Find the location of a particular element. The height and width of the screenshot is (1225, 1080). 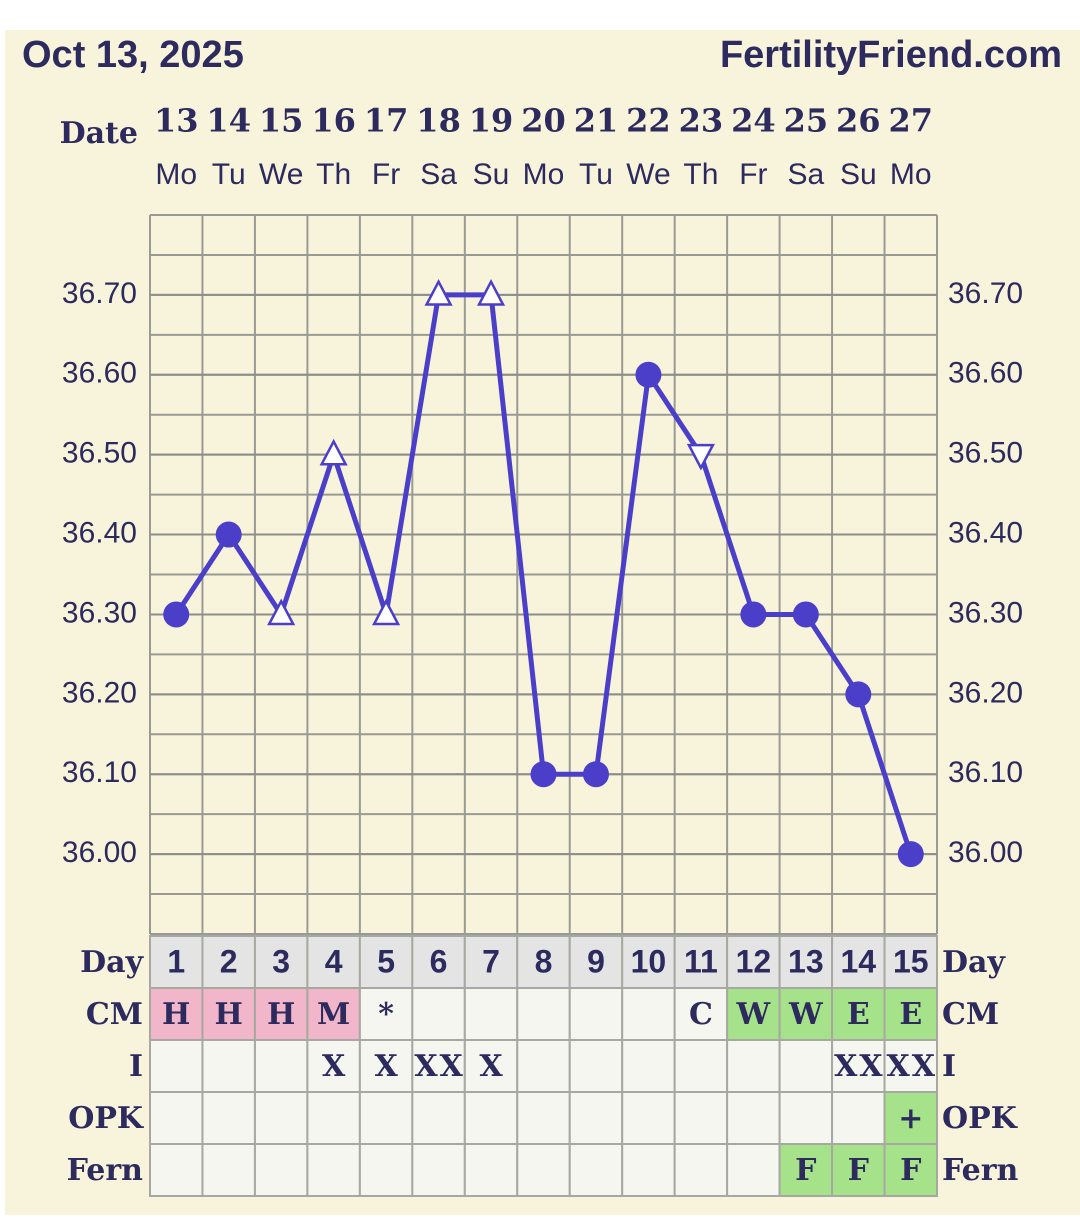

source: FertilityFriend.com is located at coordinates (891, 55).